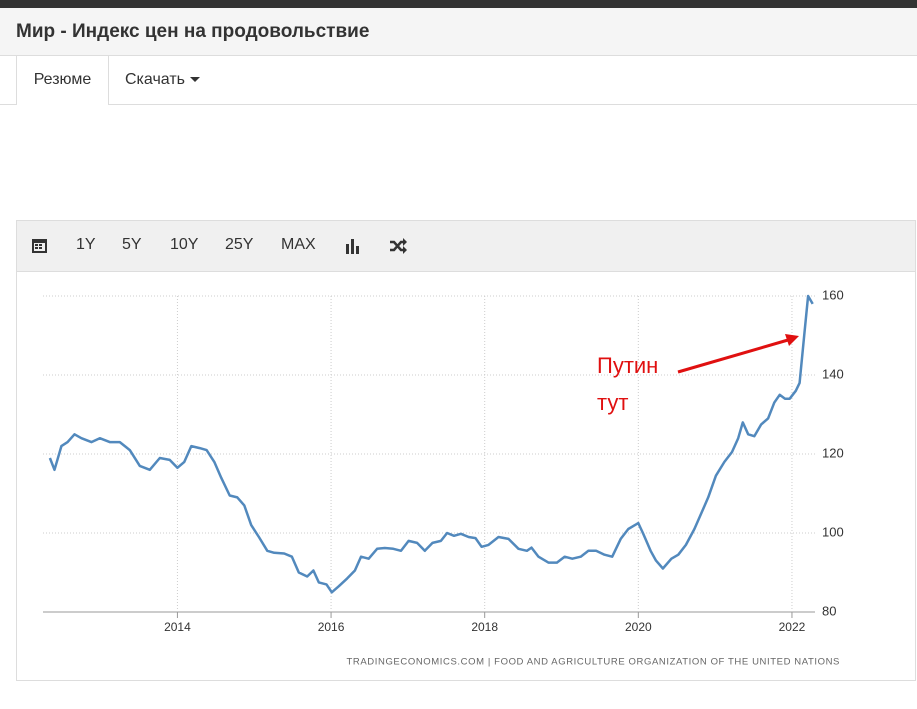  I want to click on tab: Резюме, so click(62, 80).